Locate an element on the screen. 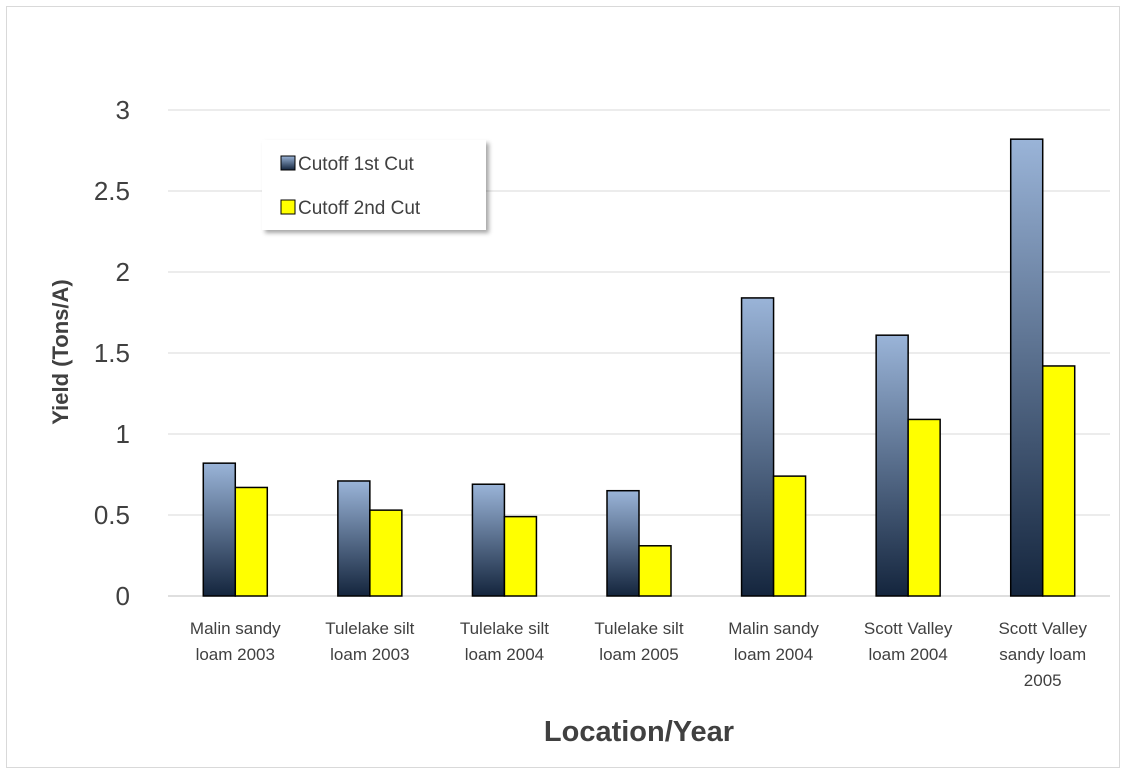 The image size is (1128, 776). legend-swatch-1st-cut is located at coordinates (288, 163).